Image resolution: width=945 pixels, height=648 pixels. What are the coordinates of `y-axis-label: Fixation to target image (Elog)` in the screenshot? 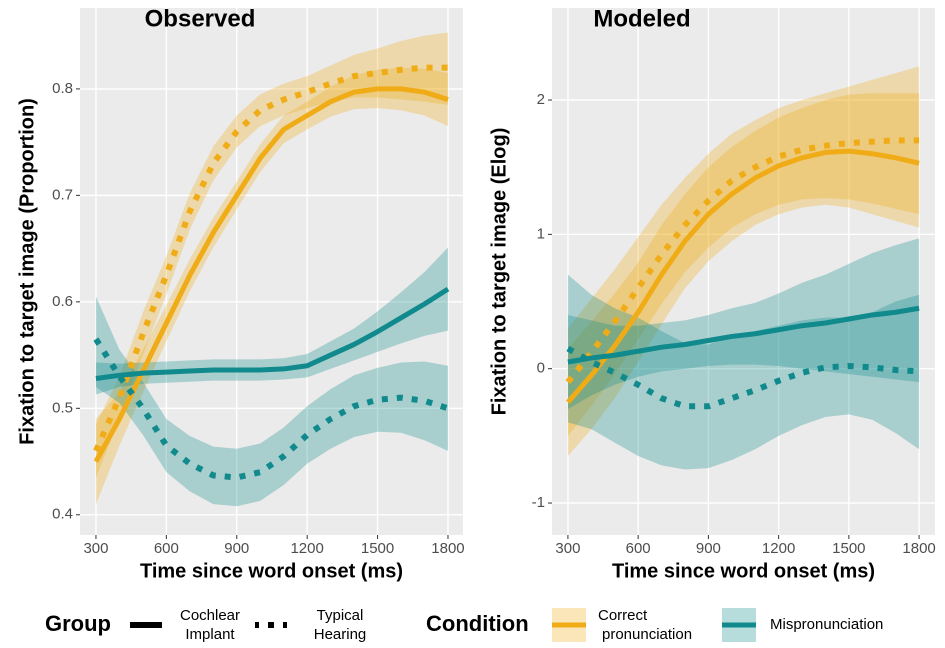 It's located at (499, 272).